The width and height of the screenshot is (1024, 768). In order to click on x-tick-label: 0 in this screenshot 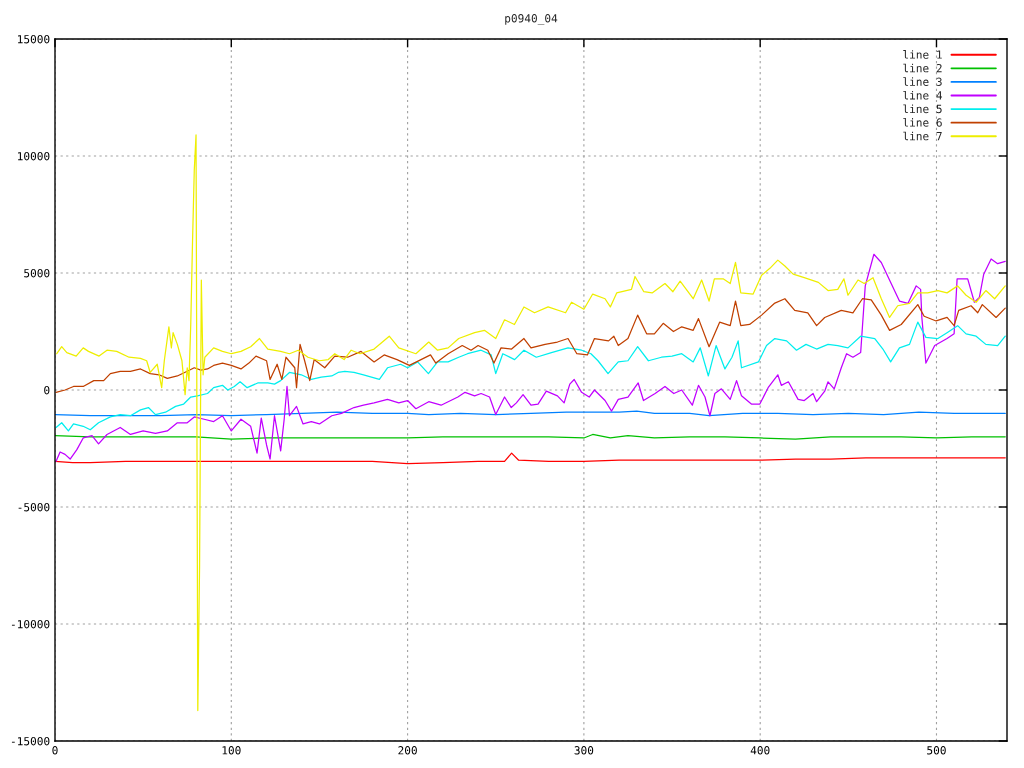, I will do `click(55, 750)`.